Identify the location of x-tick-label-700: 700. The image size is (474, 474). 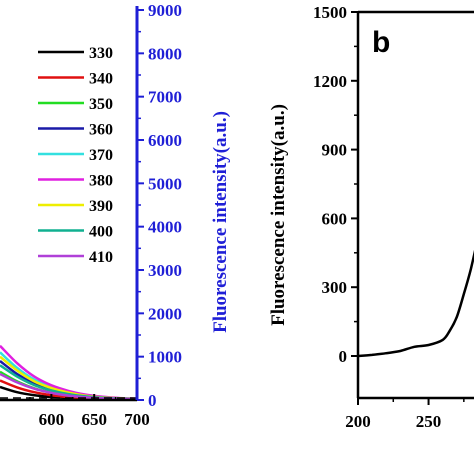
(137, 419).